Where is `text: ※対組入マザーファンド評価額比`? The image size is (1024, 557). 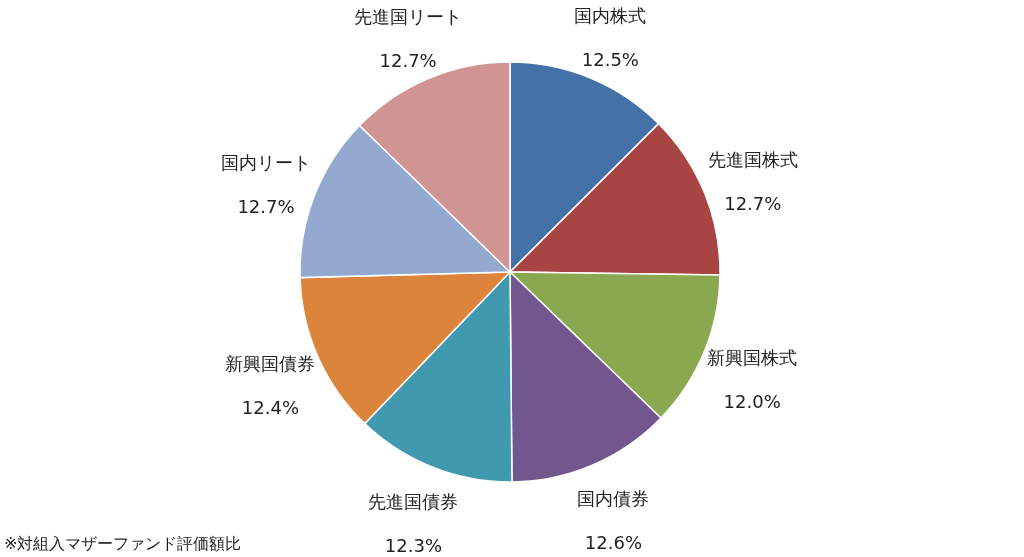 text: ※対組入マザーファンド評価額比 is located at coordinates (123, 543).